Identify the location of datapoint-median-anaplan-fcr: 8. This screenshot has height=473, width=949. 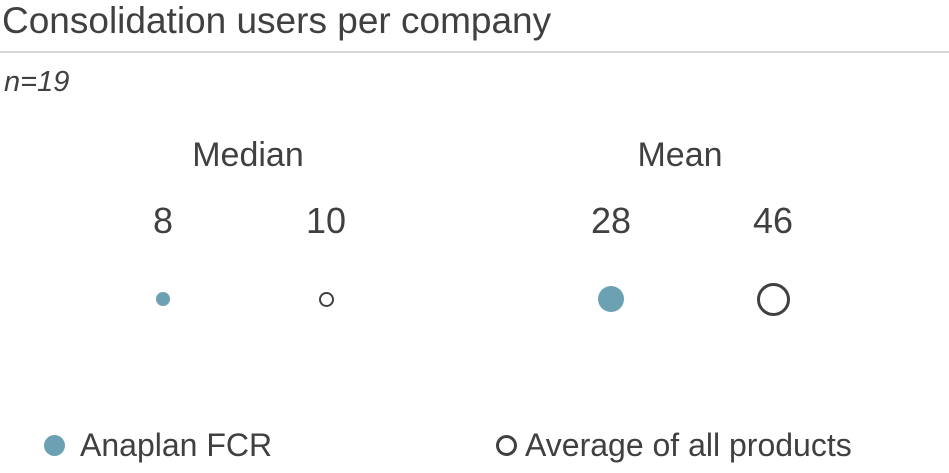
(163, 277).